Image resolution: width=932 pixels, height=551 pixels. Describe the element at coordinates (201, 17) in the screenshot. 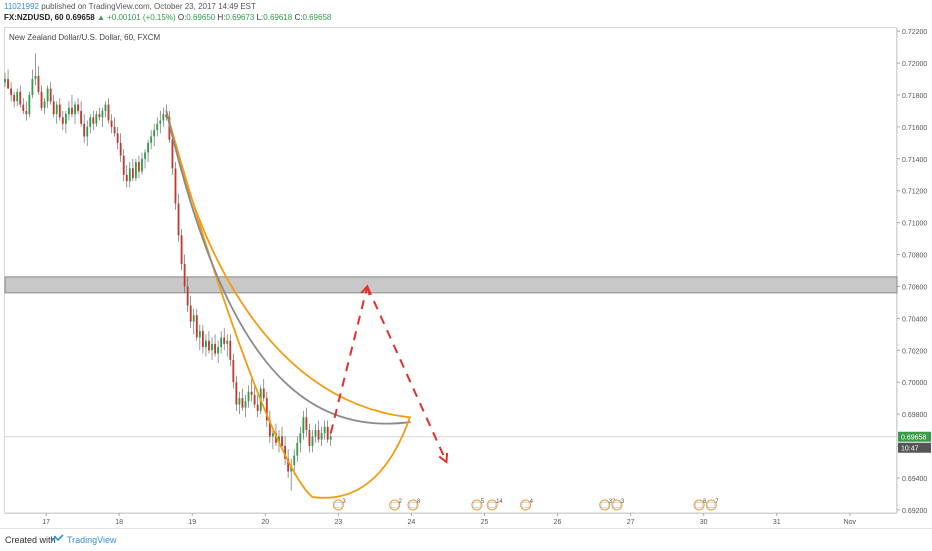

I see `open-value: 0.69650` at that location.